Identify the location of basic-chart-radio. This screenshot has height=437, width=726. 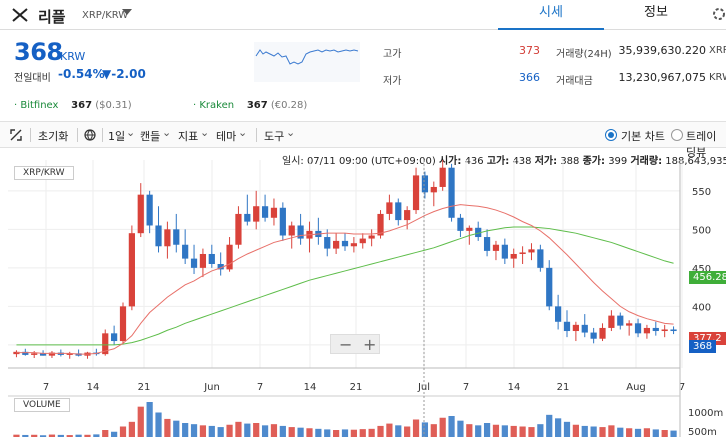
(611, 135).